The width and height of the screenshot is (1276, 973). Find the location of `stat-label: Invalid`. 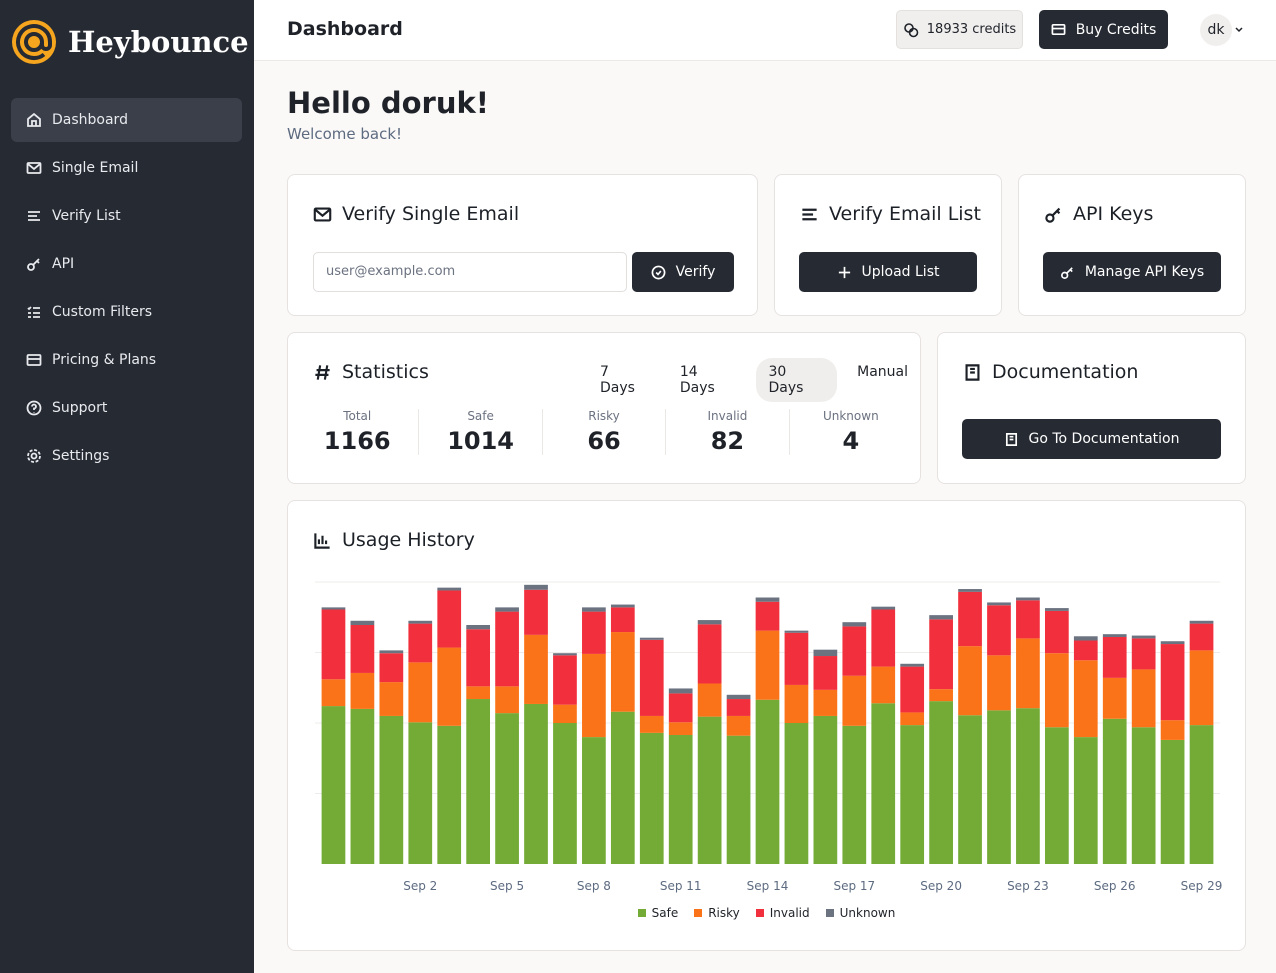

stat-label: Invalid is located at coordinates (727, 416).